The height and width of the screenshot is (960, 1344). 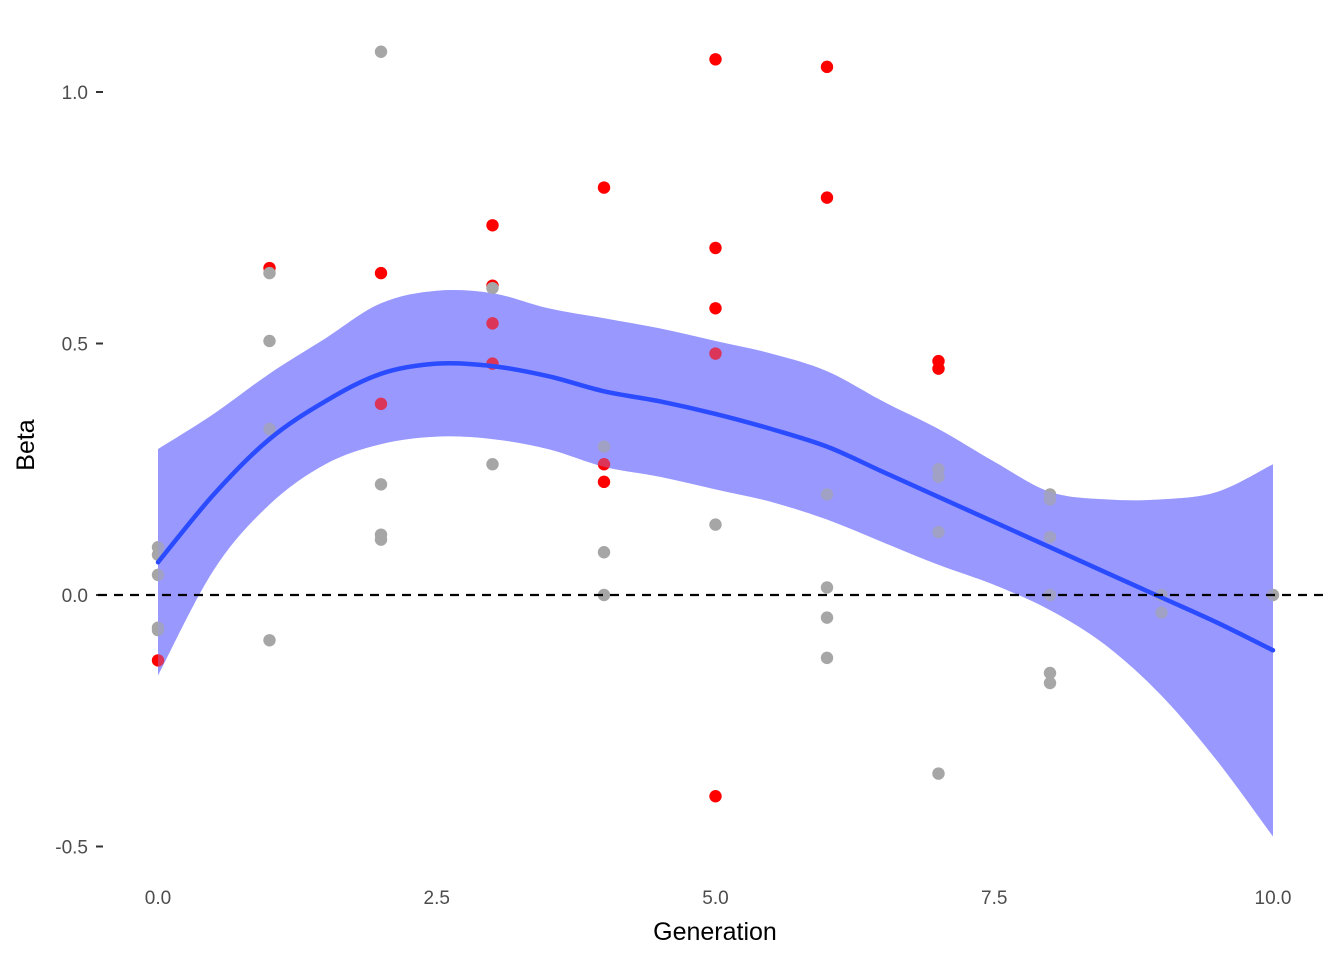 I want to click on y-tick-label: 0.5, so click(x=75, y=345).